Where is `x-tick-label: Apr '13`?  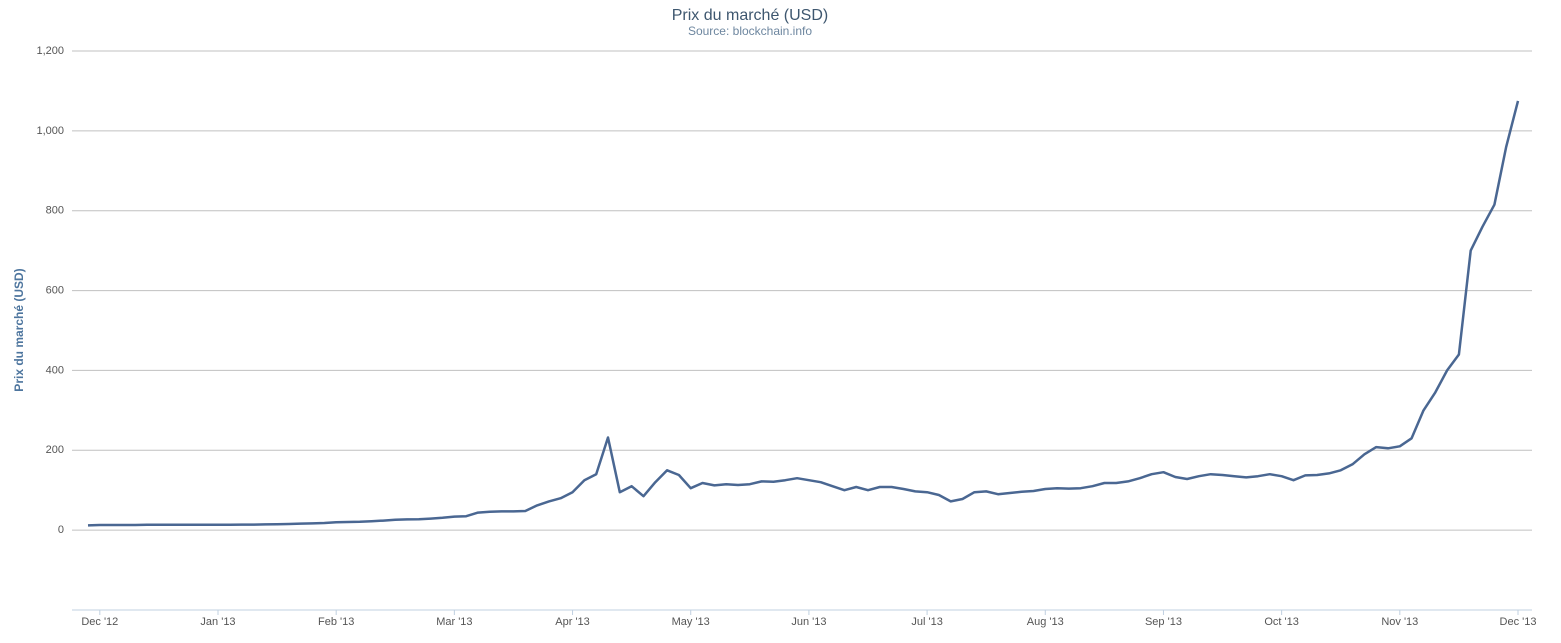 x-tick-label: Apr '13 is located at coordinates (572, 622).